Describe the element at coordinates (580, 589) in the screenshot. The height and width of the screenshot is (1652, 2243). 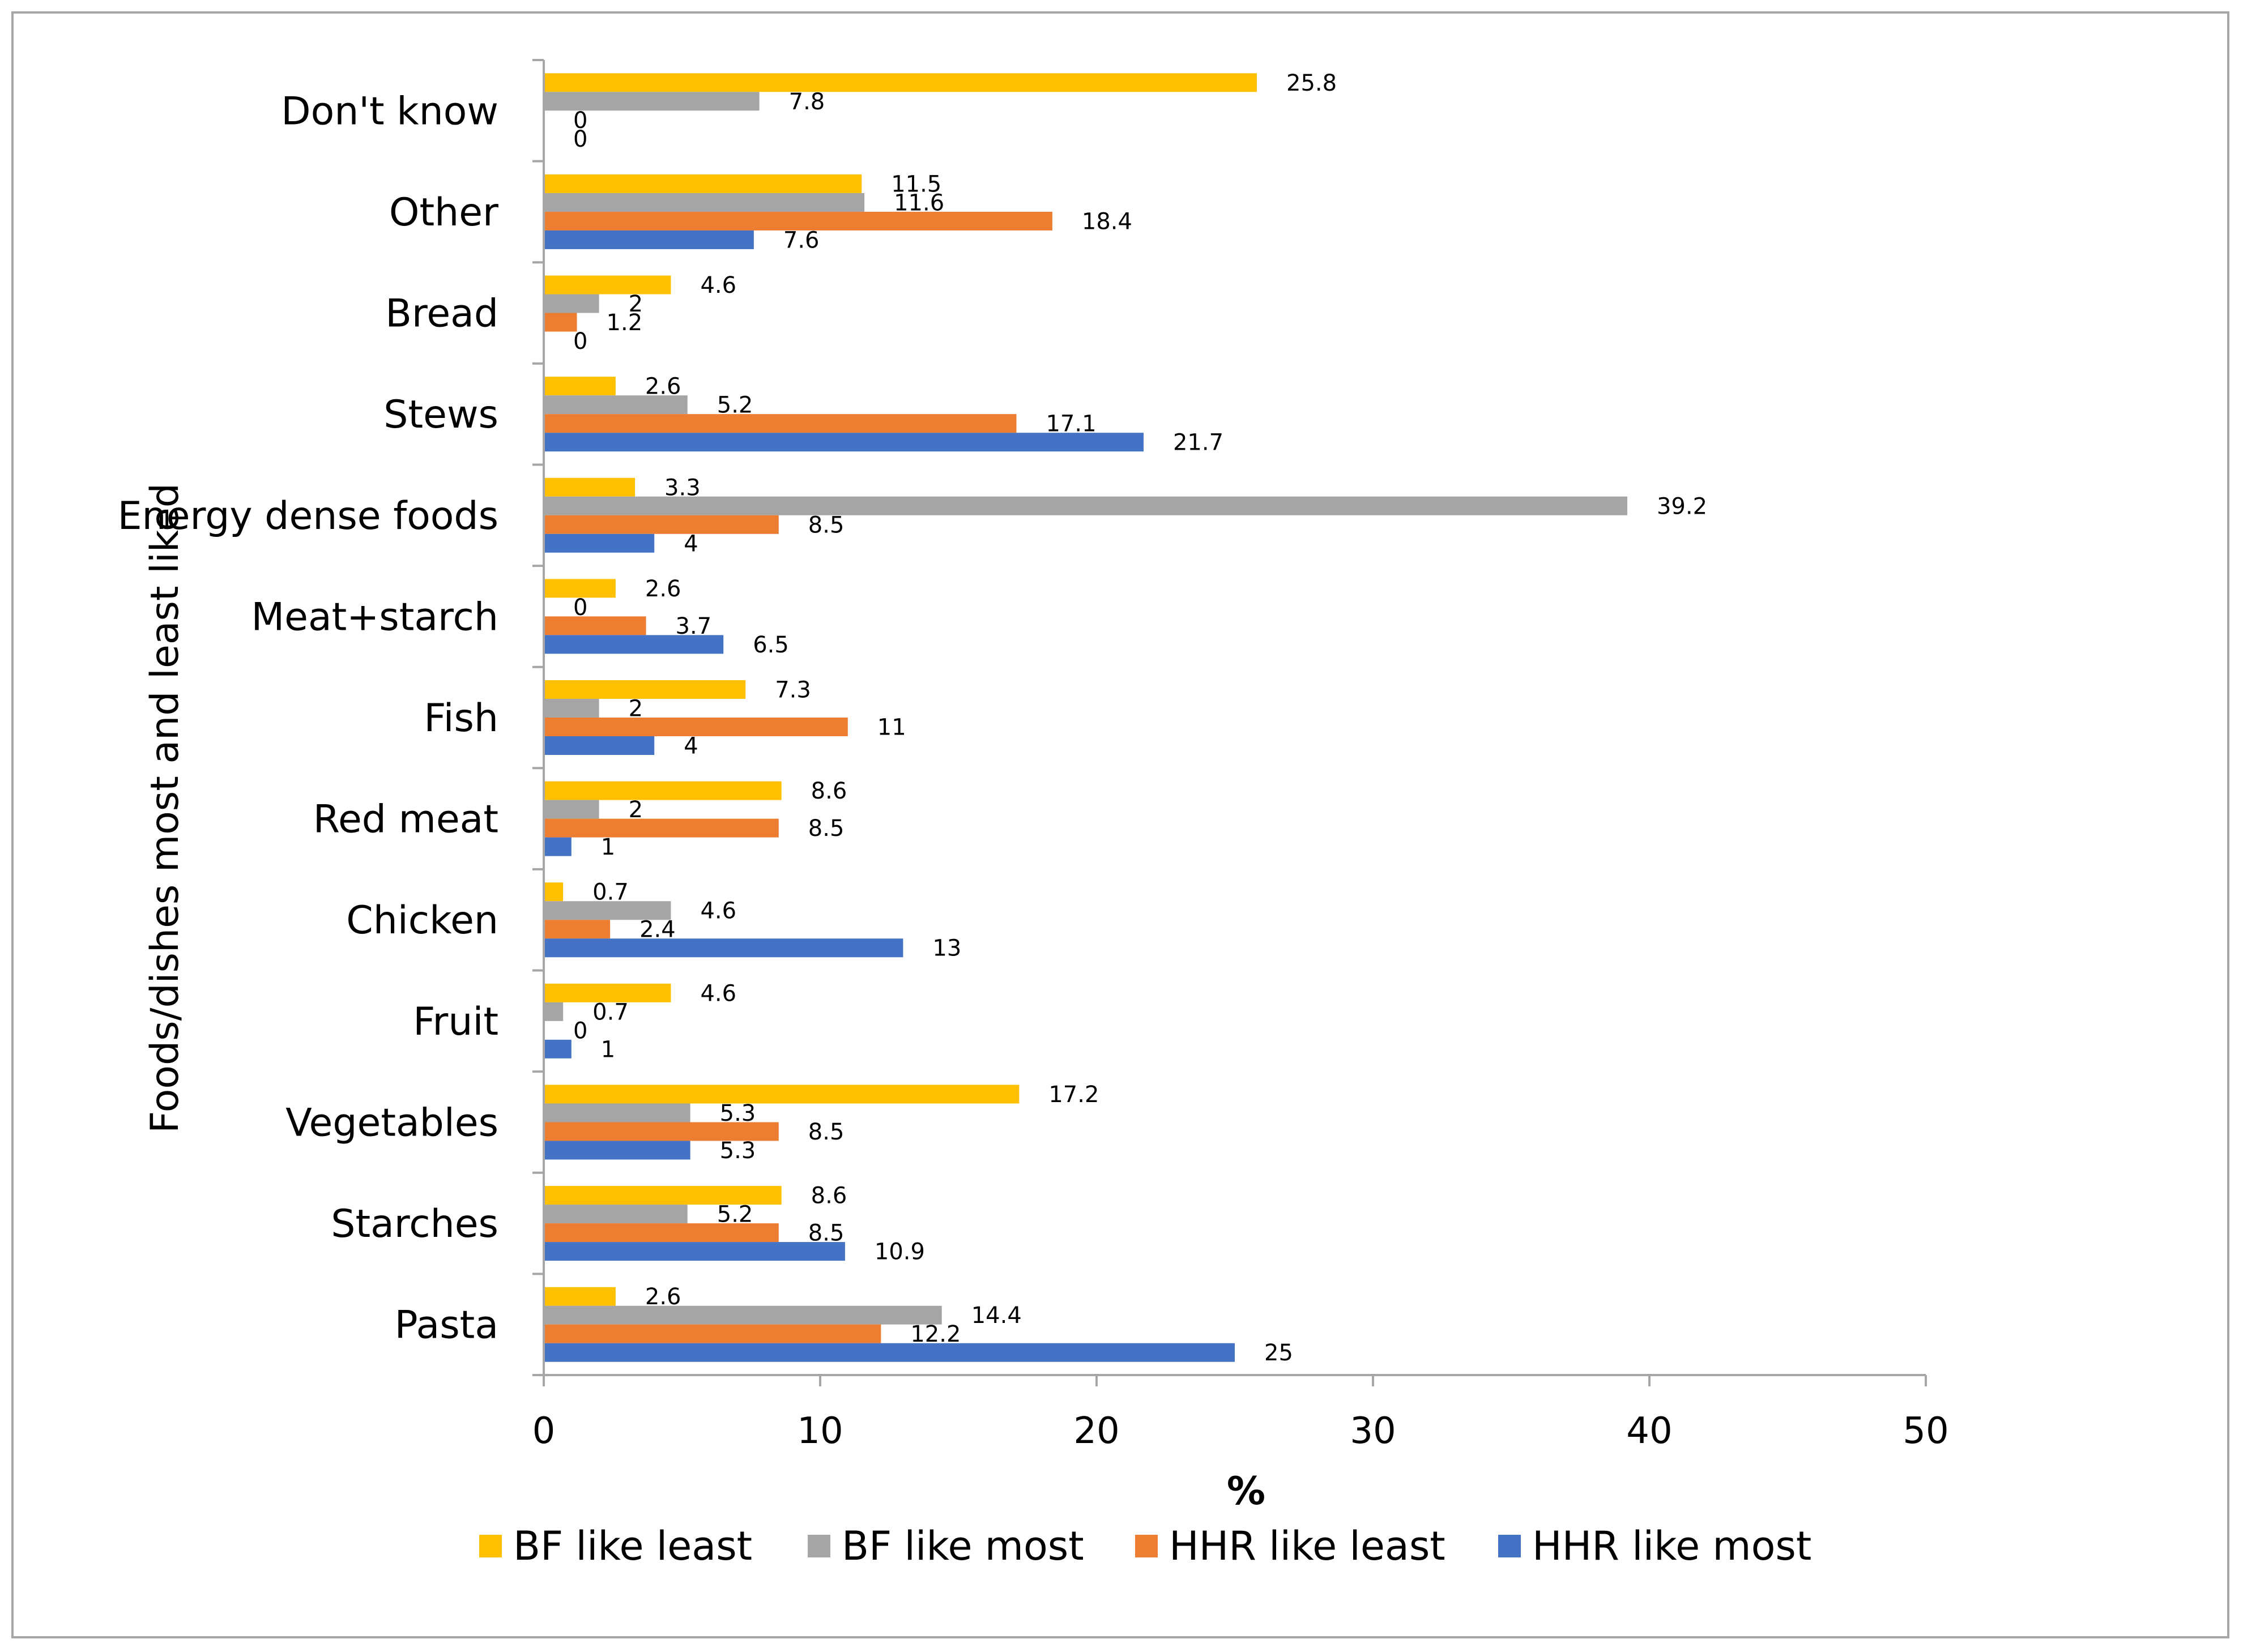
I see `bar-bf-like-least-meat-starch` at that location.